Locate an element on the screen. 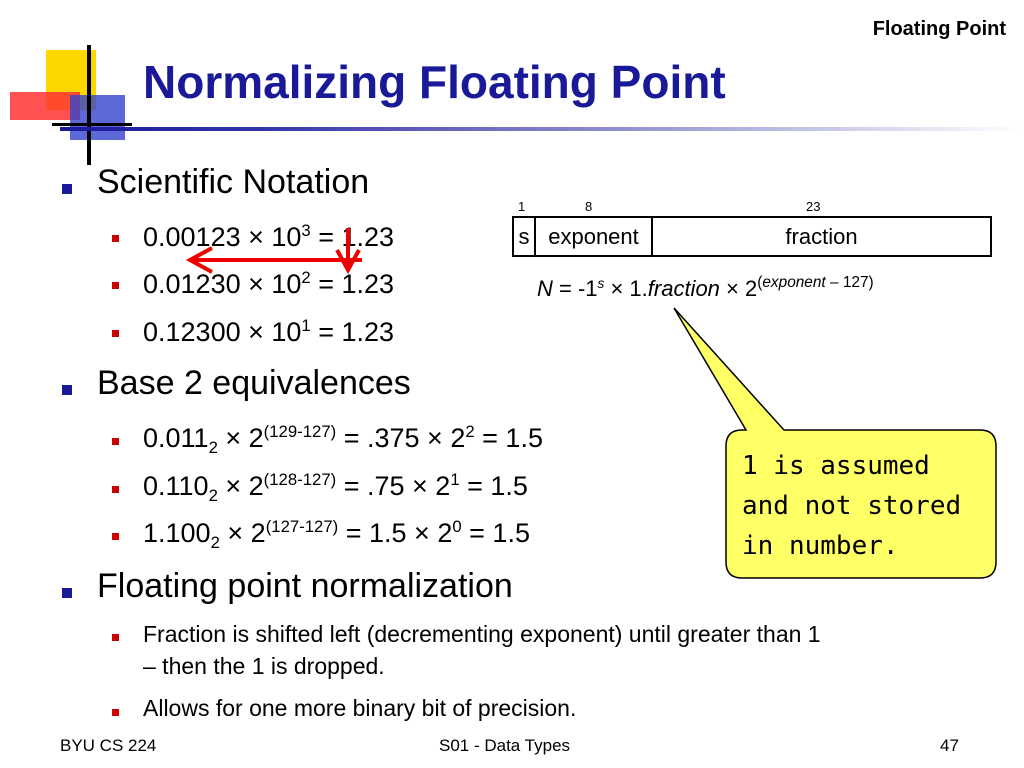 The width and height of the screenshot is (1024, 768). field-exponent: exponent is located at coordinates (593, 236).